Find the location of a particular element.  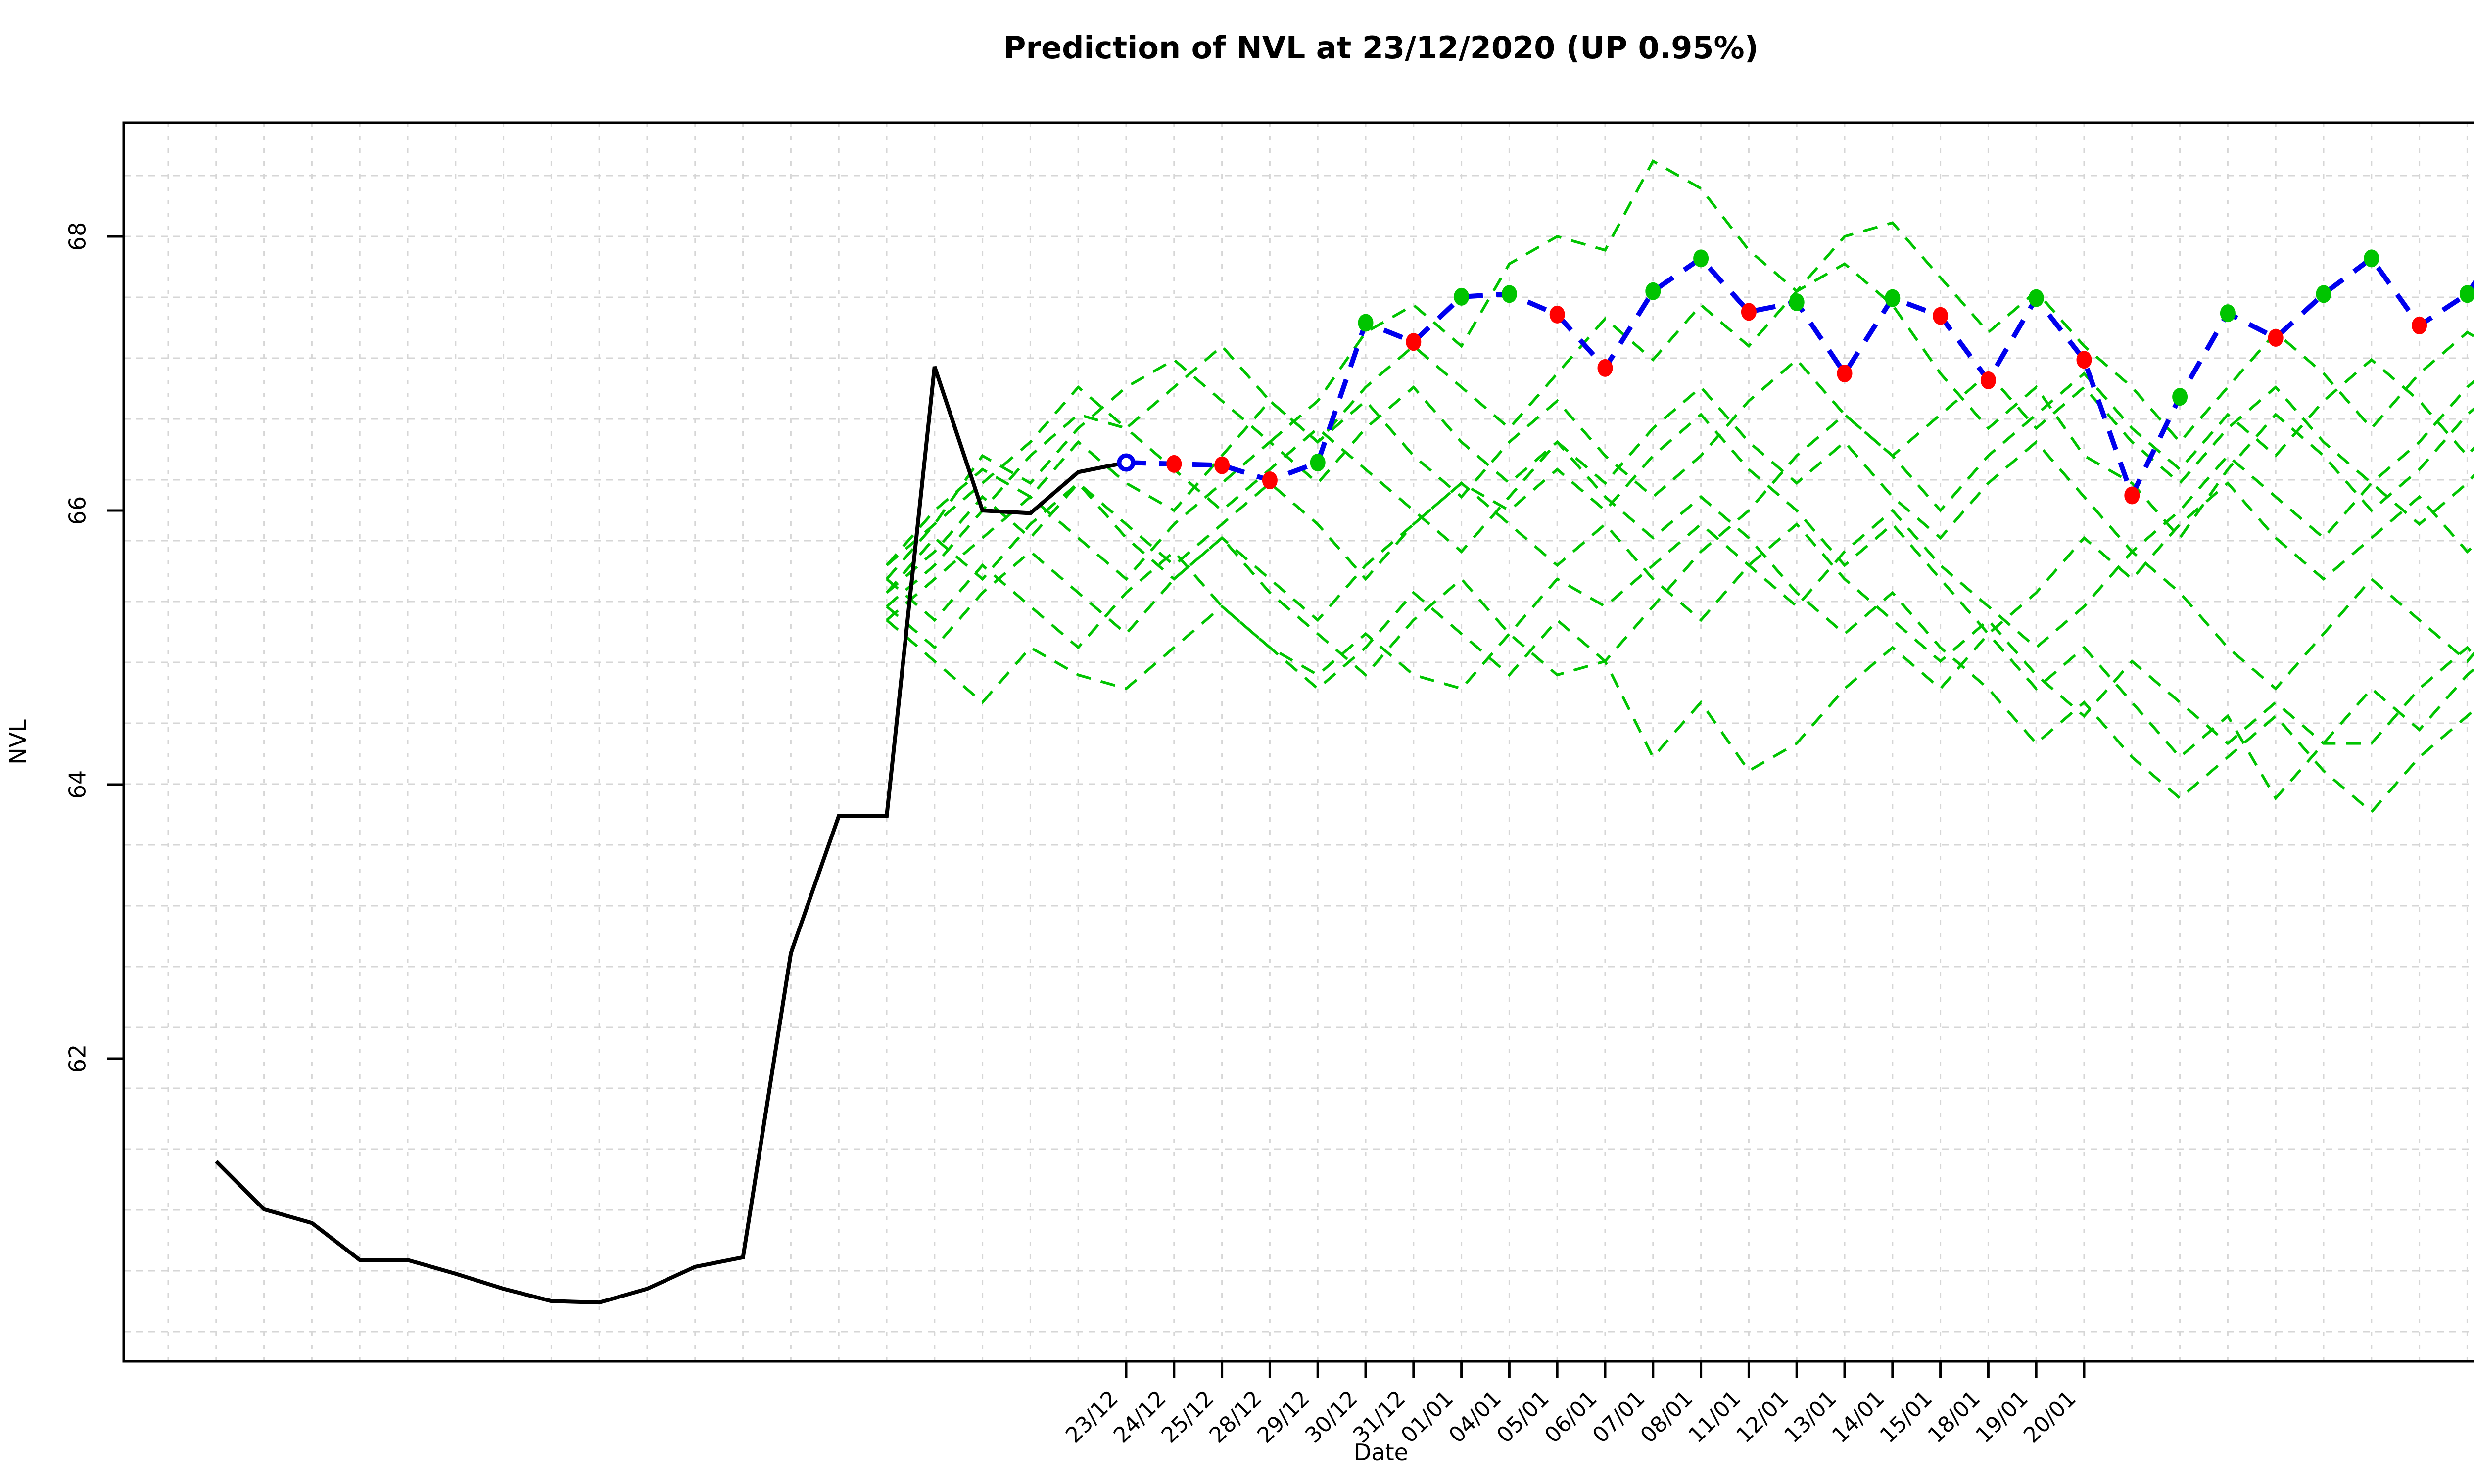

x-axis-title: Date is located at coordinates (1381, 1452).